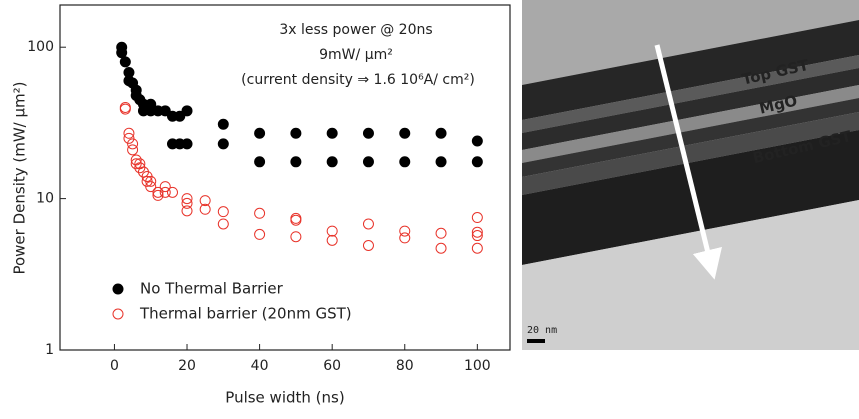 The width and height of the screenshot is (859, 419). Describe the element at coordinates (284, 398) in the screenshot. I see `x-axis-title: Pulse width (ns)` at that location.